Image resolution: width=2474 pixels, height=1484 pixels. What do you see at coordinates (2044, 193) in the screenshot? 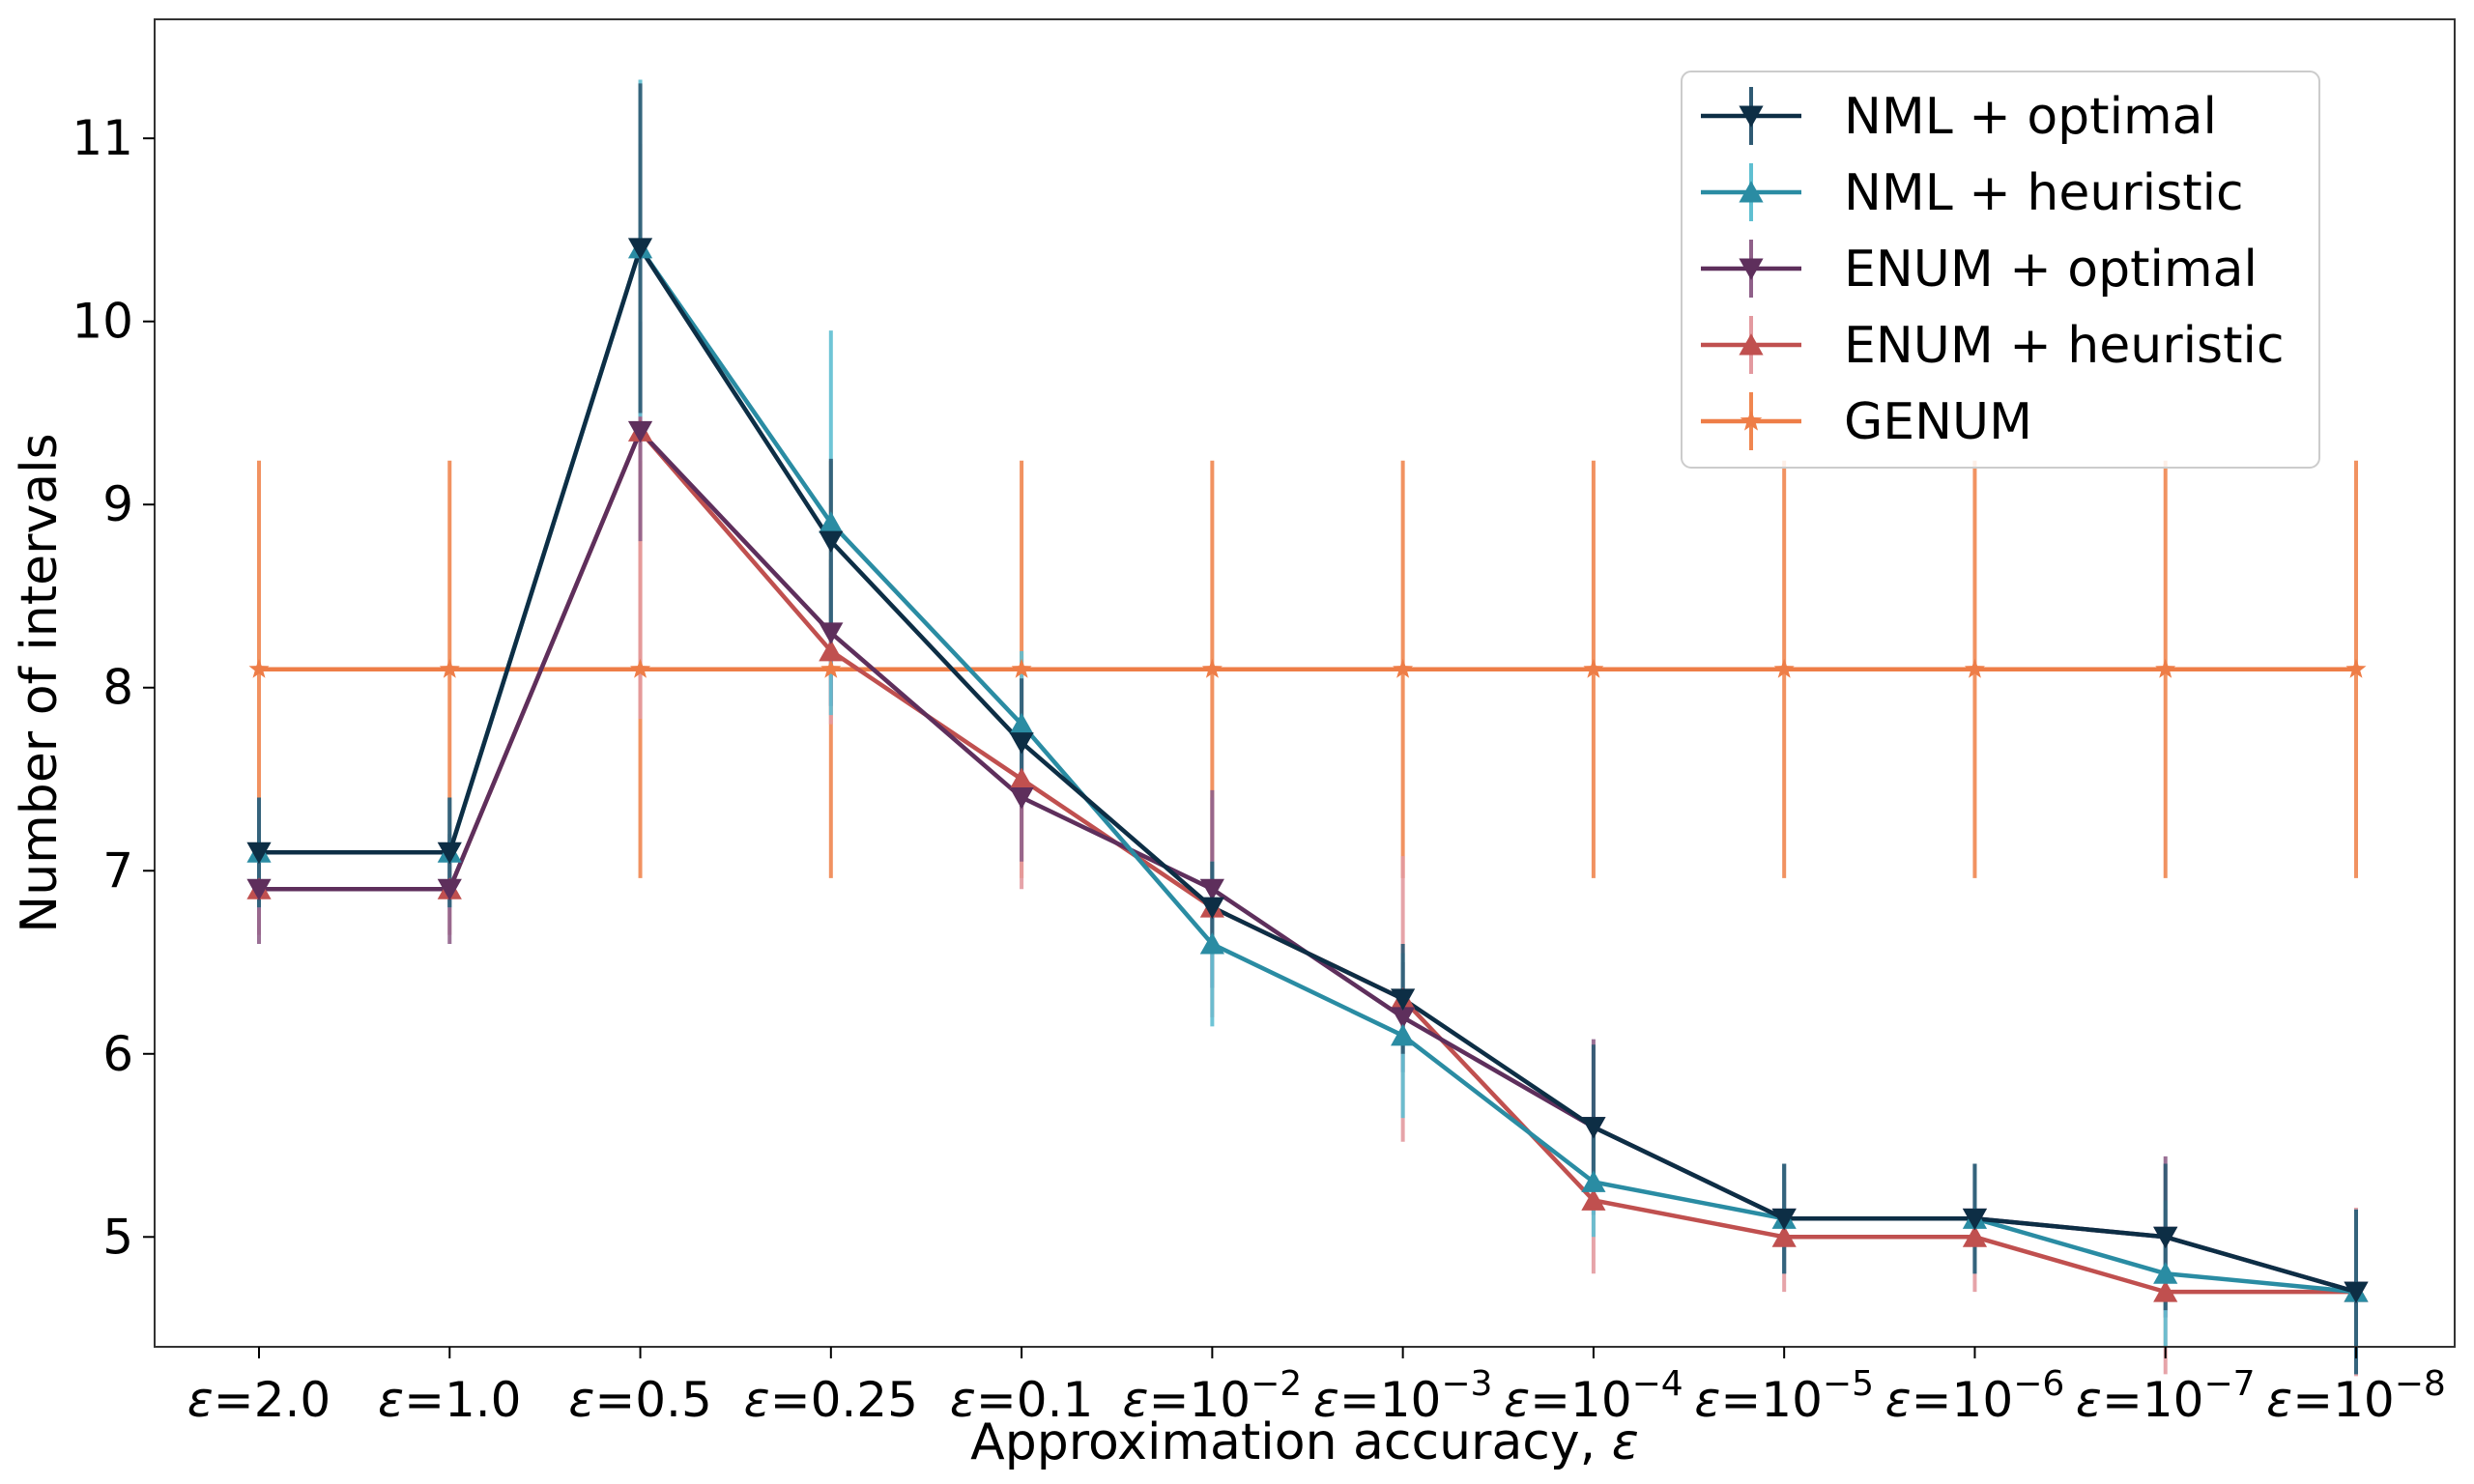
I see `legend-label: NML + heuristic` at bounding box center [2044, 193].